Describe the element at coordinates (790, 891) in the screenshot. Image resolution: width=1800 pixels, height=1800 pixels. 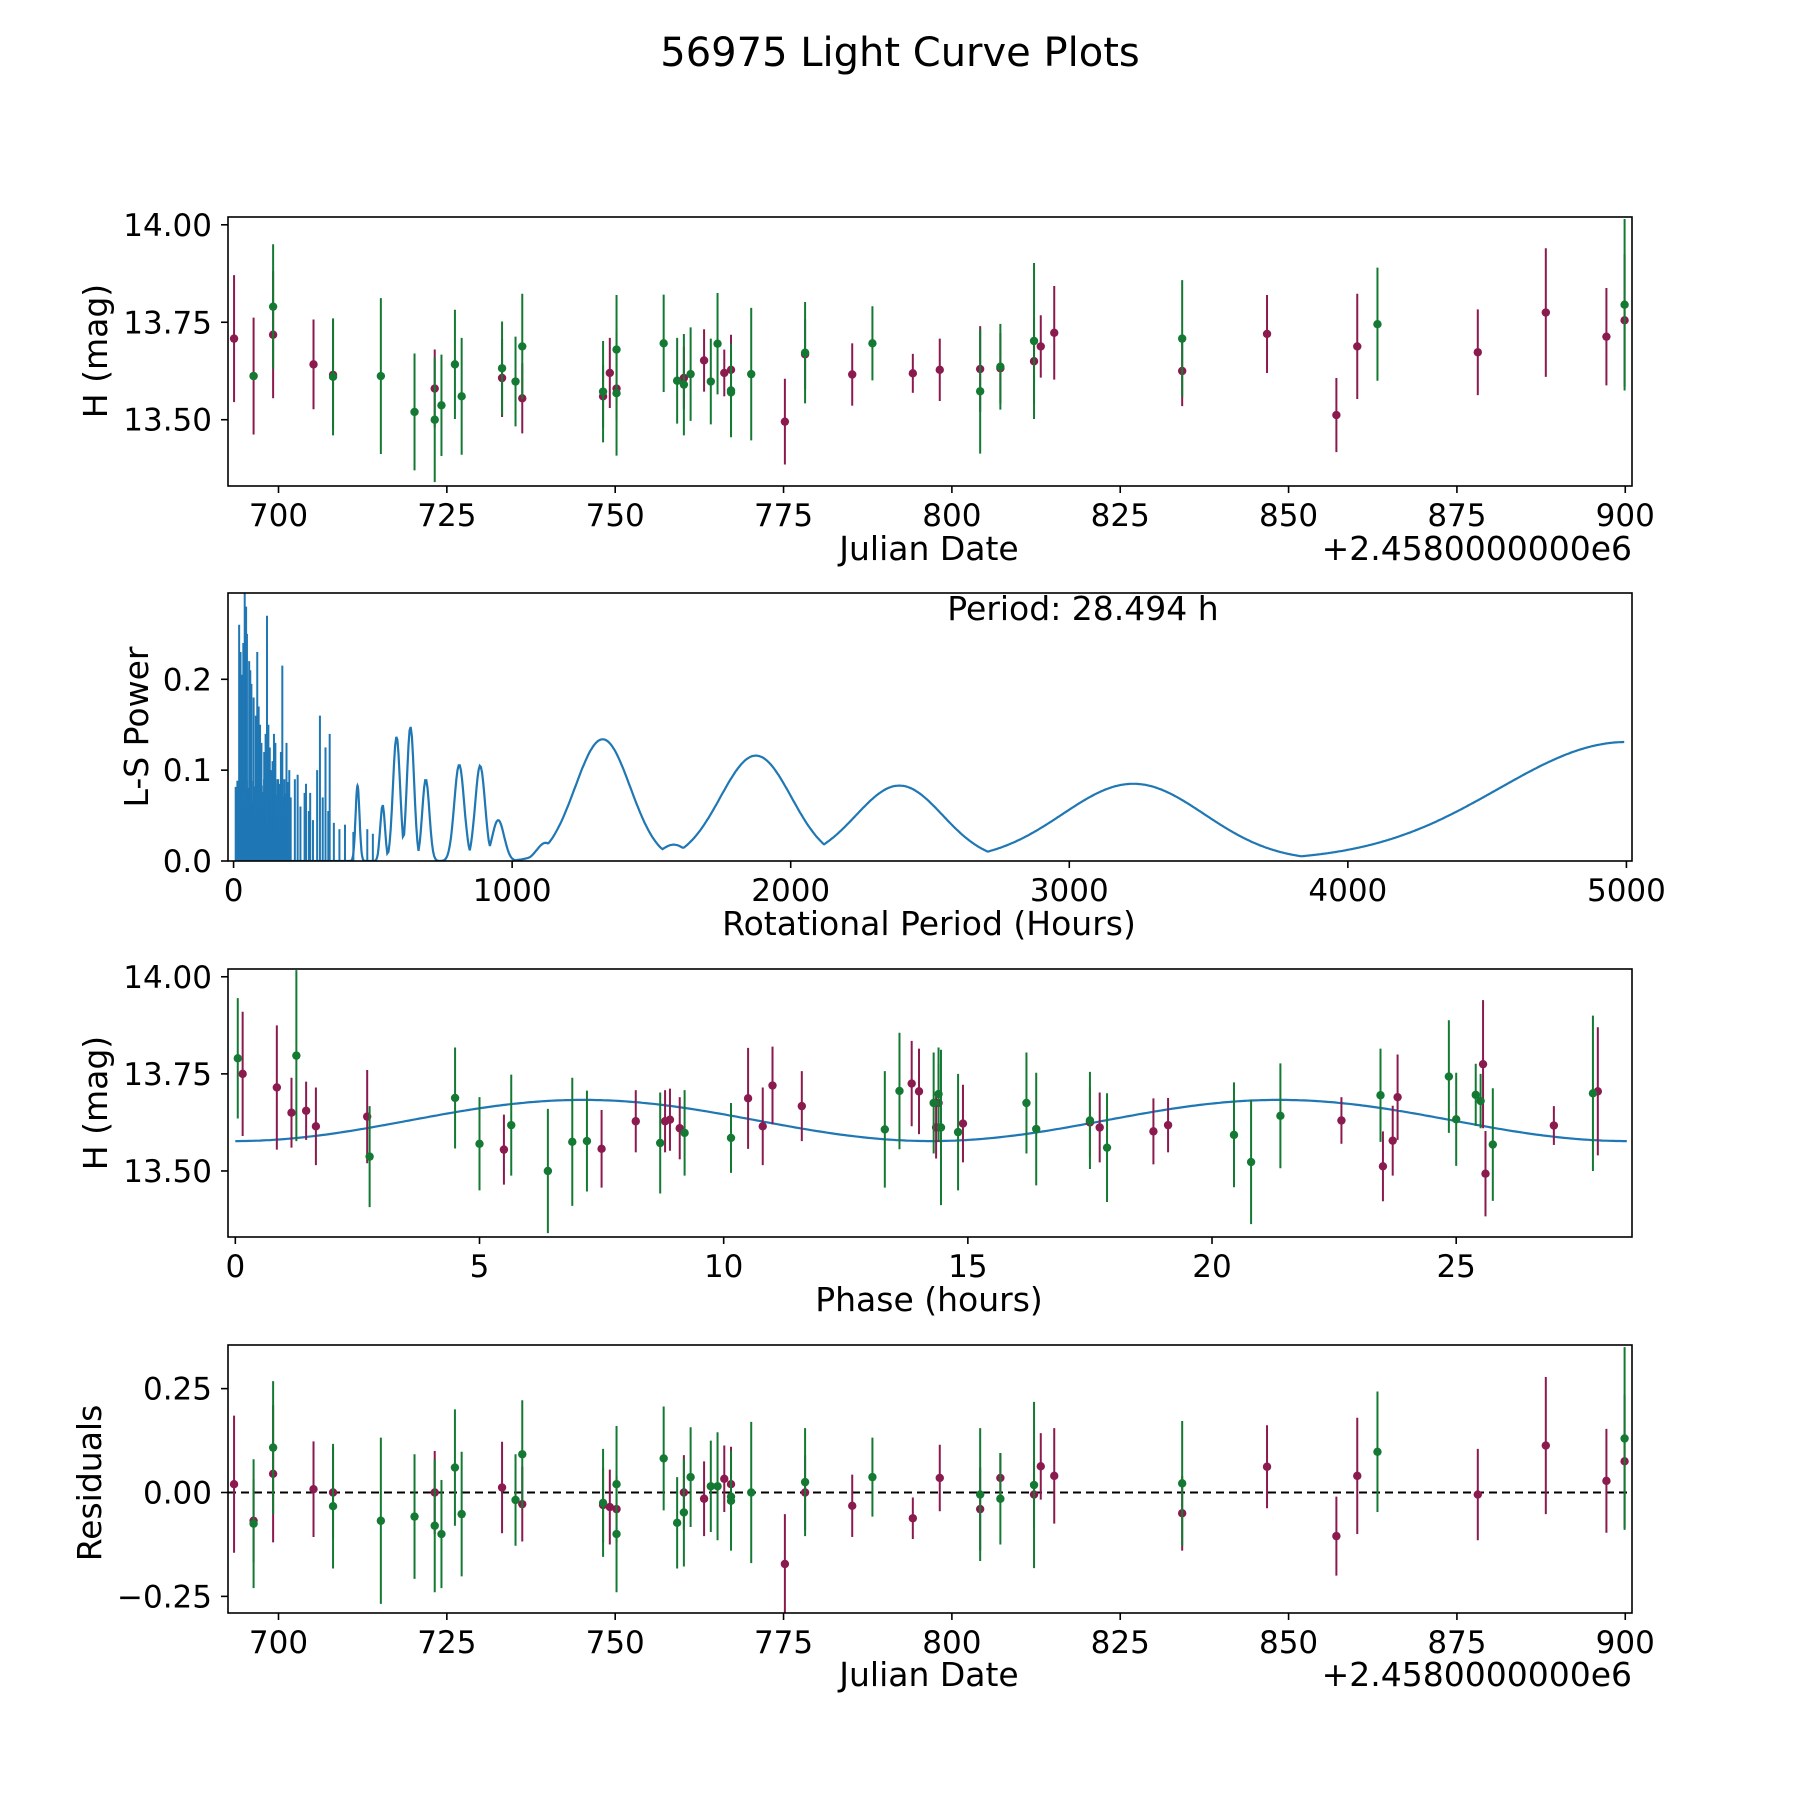
I see `x-tick-label: 2000` at that location.